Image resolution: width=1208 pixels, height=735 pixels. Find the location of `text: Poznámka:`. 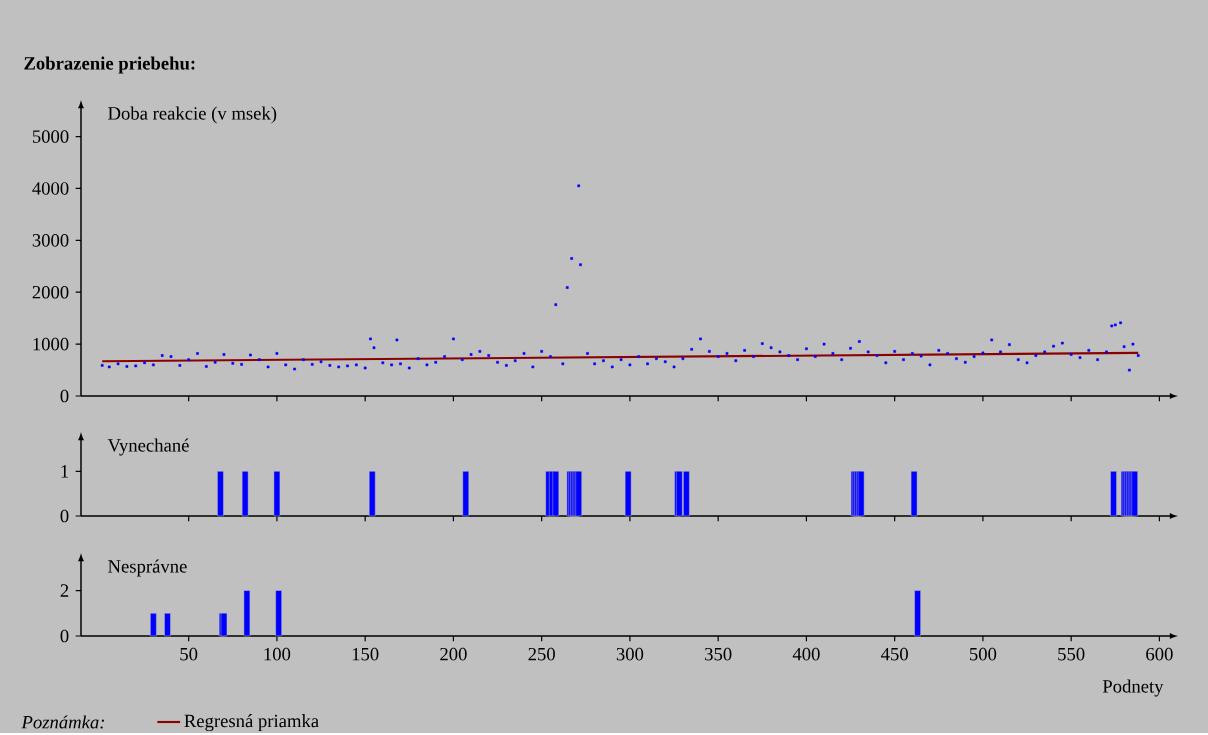

text: Poznámka: is located at coordinates (63, 722).